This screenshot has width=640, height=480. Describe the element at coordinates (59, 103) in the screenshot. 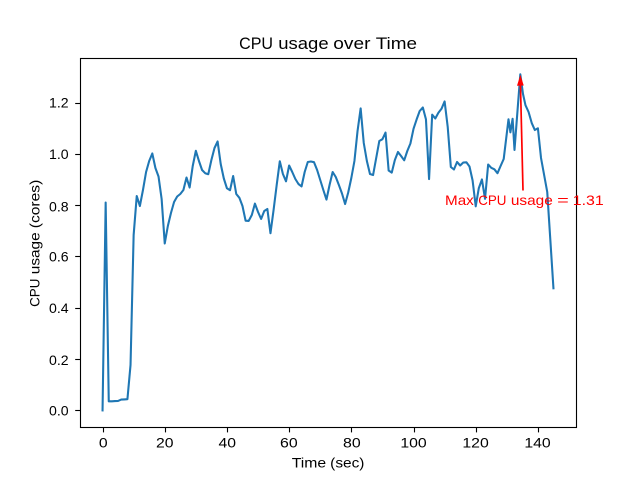

I see `svg-text: 1.2` at that location.